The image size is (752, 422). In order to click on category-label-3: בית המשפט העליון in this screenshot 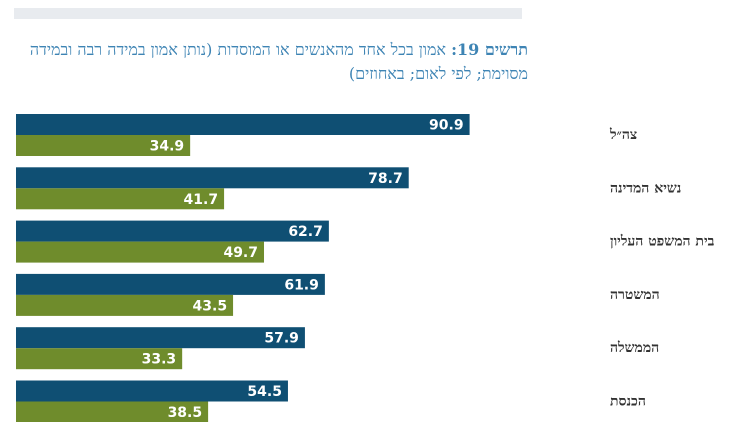, I will do `click(662, 242)`.